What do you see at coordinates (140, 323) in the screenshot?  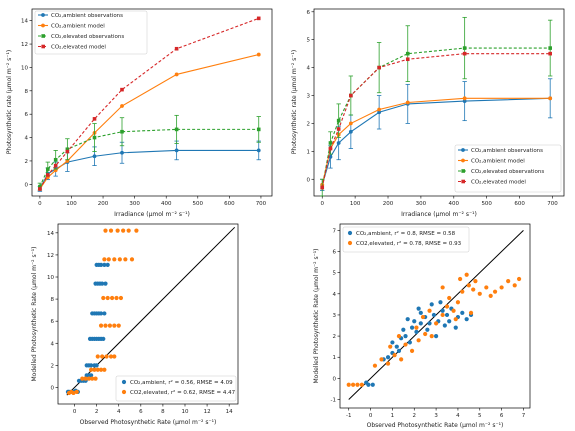 I see `axis-ticks: 0 2 4 6 8 10 12 14 0 2 4 6 8 10 12 14` at bounding box center [140, 323].